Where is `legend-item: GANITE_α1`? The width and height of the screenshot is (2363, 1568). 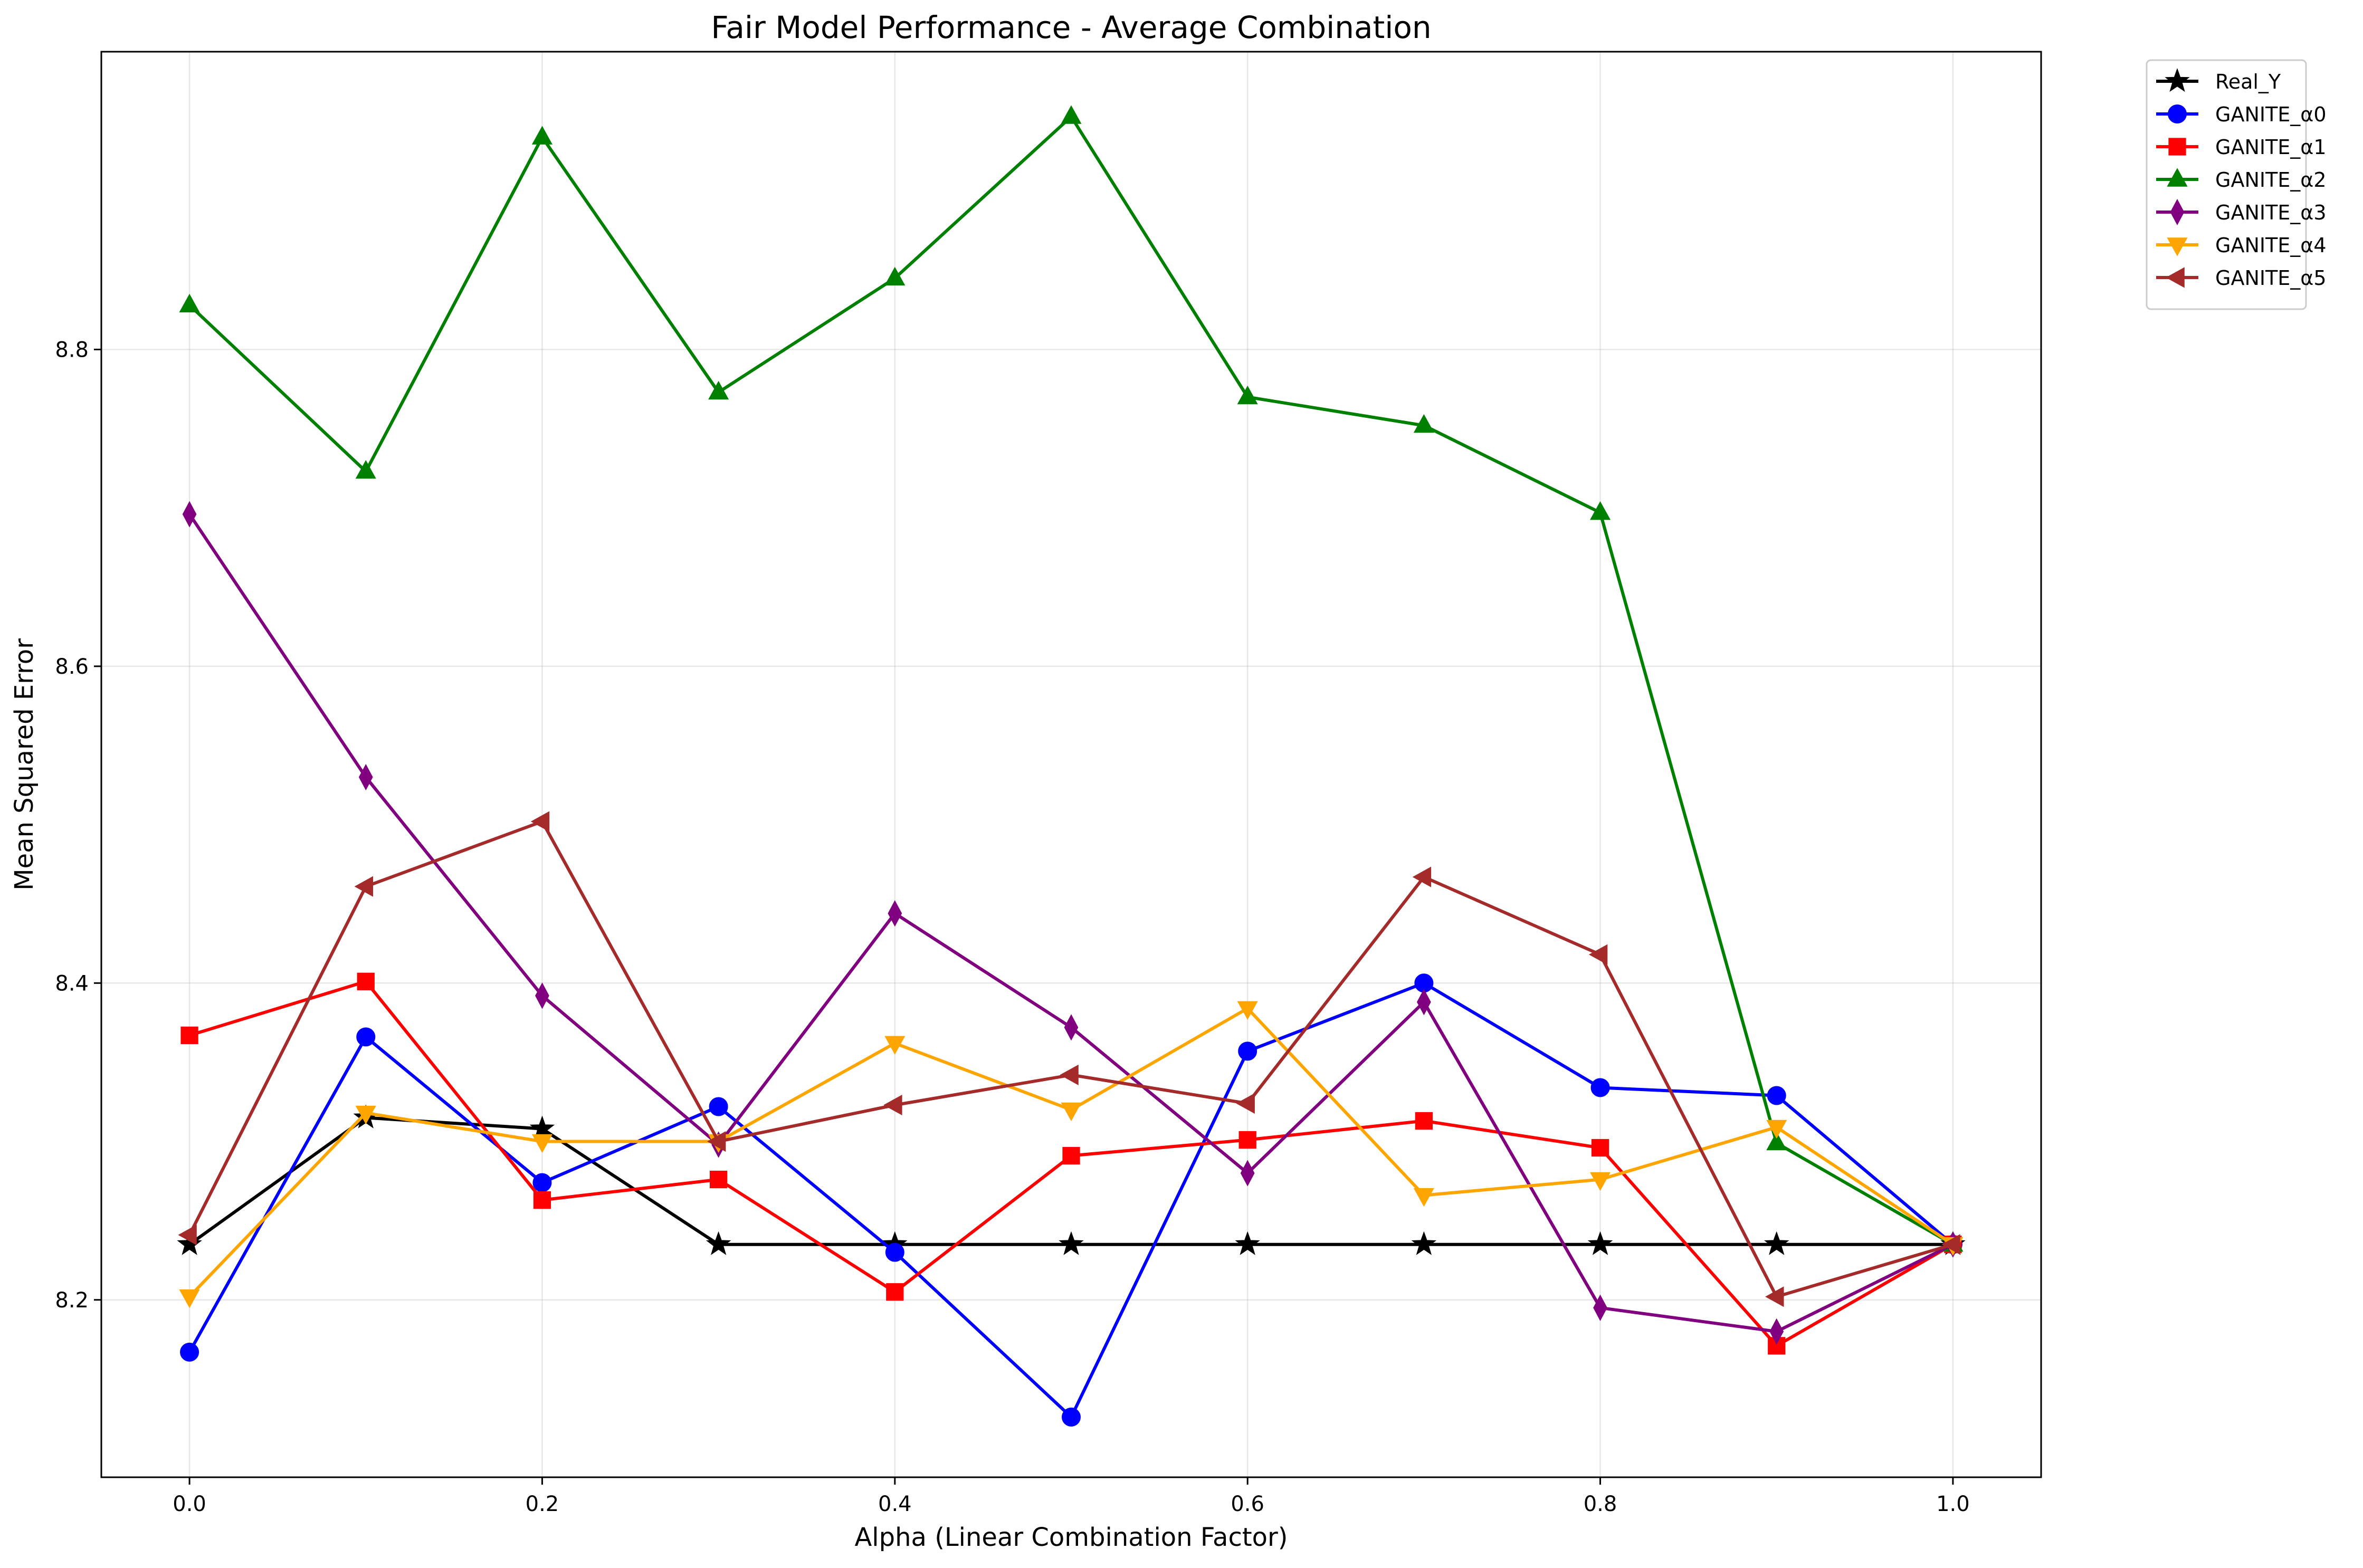 legend-item: GANITE_α1 is located at coordinates (2241, 147).